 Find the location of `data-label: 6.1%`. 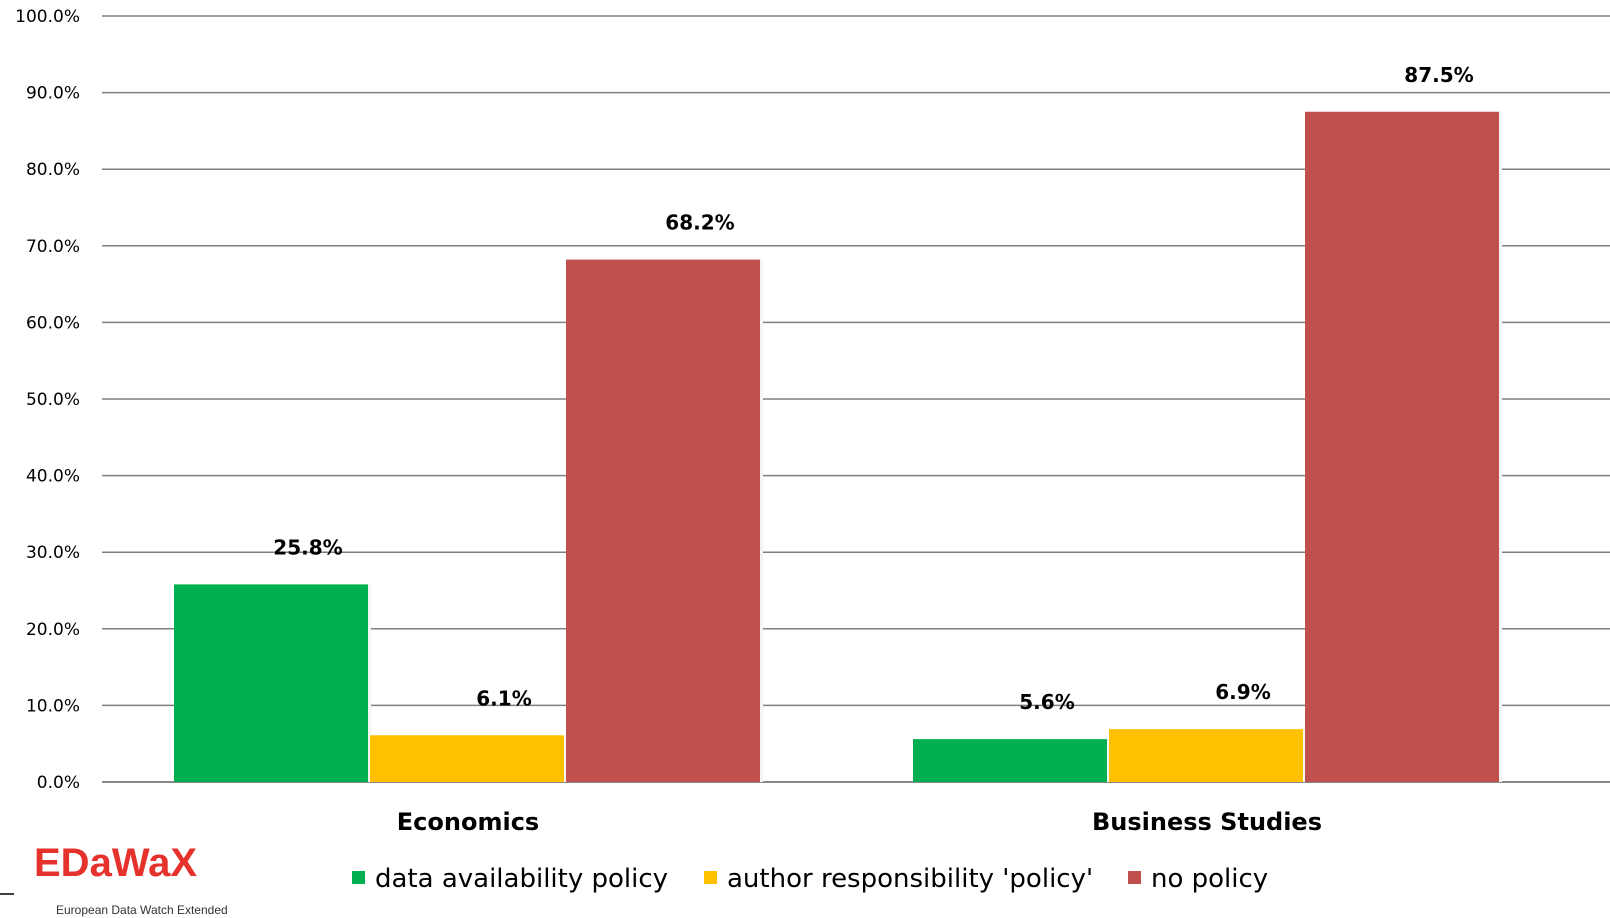

data-label: 6.1% is located at coordinates (503, 698).